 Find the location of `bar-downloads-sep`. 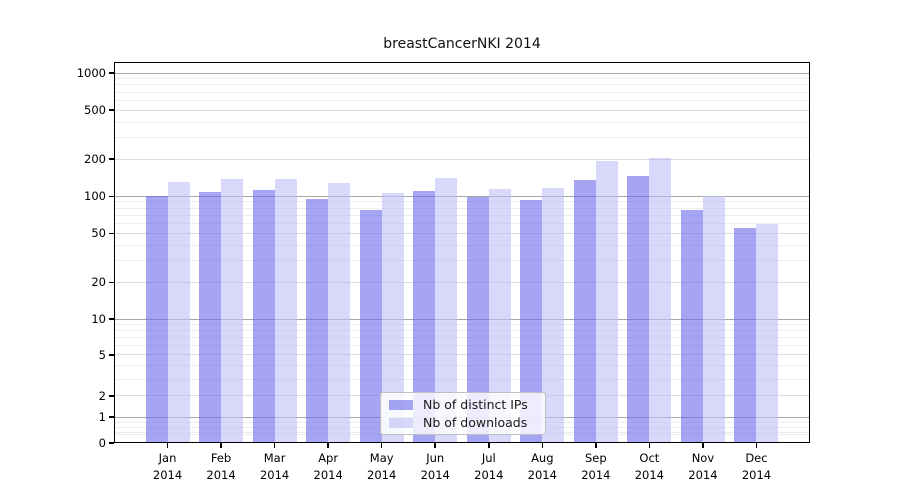

bar-downloads-sep is located at coordinates (606, 301).